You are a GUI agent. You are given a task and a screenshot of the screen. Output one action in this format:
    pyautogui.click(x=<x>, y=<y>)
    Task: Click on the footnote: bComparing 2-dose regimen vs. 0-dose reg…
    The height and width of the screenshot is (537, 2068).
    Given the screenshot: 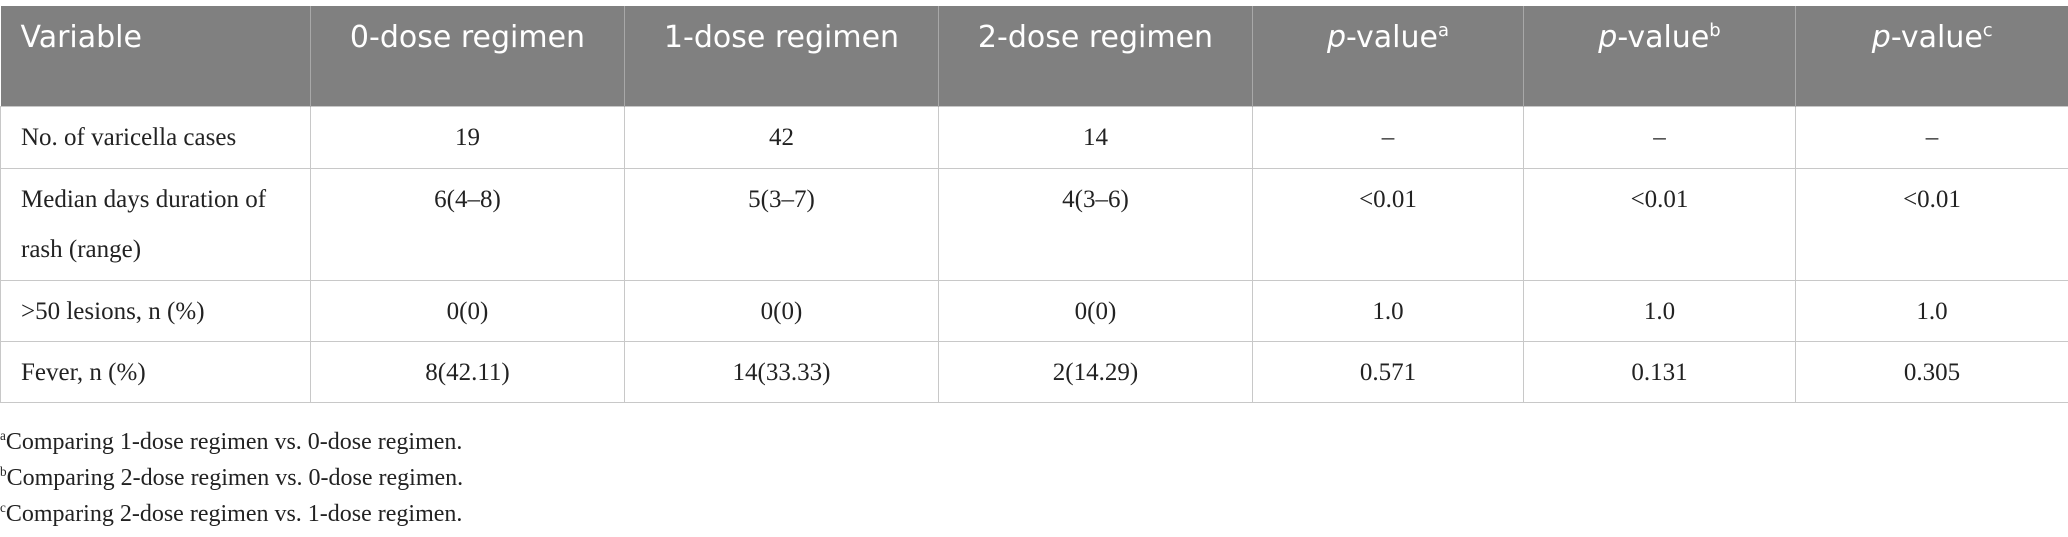 What is the action you would take?
    pyautogui.click(x=231, y=478)
    